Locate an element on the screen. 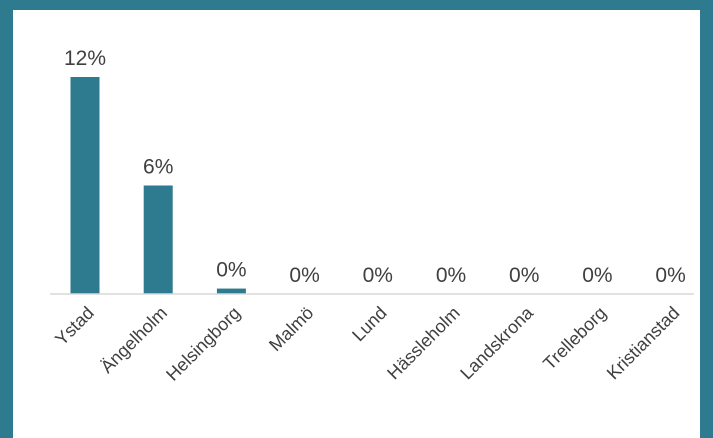 This screenshot has height=438, width=713. data-label-hassleholm: 0% is located at coordinates (451, 275).